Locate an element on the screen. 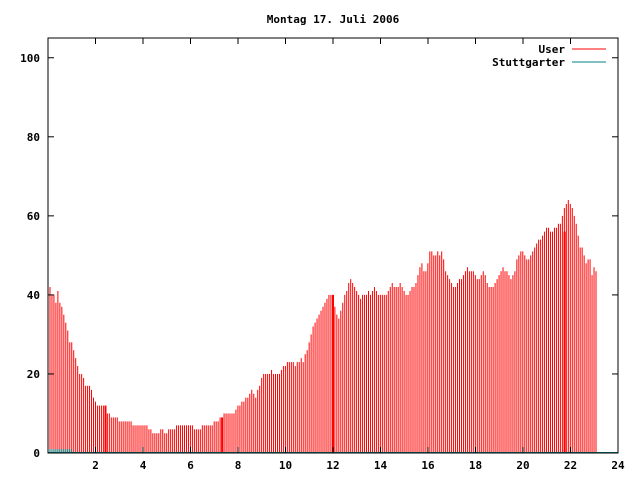  x-tick-label: 20 is located at coordinates (522, 465).